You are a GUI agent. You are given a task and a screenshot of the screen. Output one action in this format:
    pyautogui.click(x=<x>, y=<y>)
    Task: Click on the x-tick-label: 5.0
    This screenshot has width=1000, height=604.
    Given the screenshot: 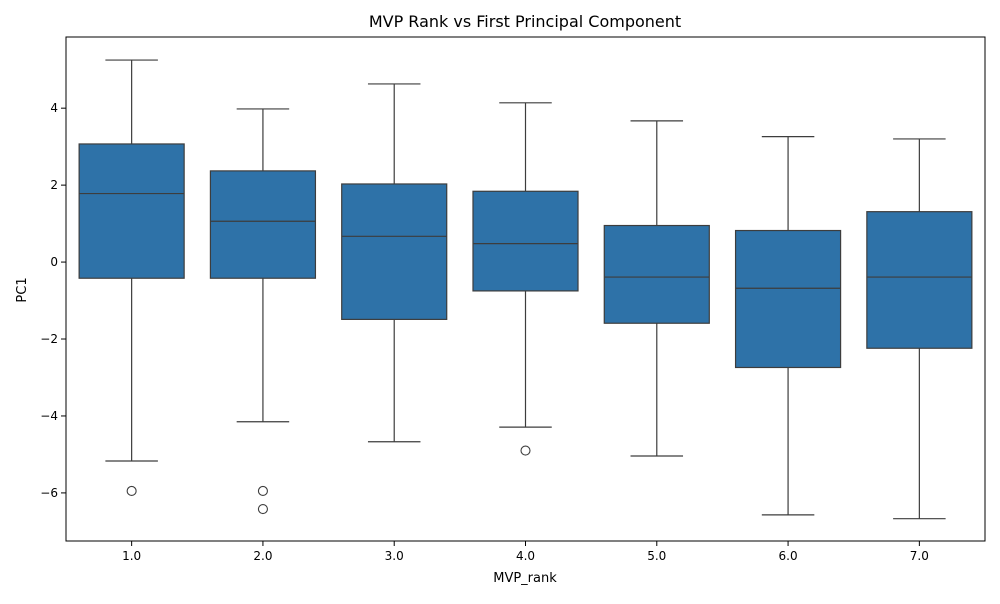 What is the action you would take?
    pyautogui.click(x=656, y=556)
    